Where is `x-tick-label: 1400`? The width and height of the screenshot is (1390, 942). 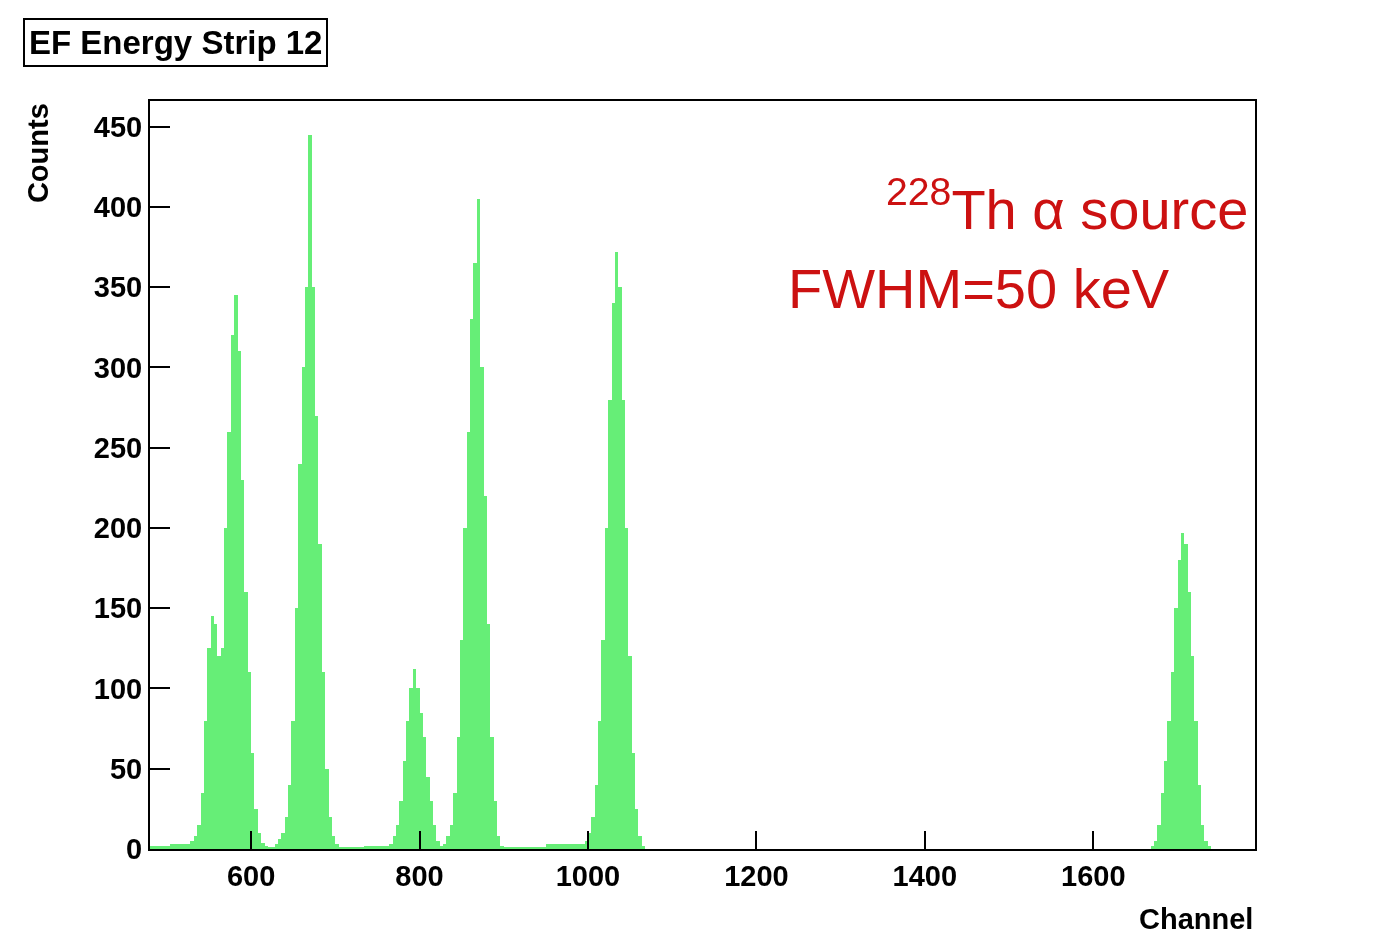
x-tick-label: 1400 is located at coordinates (925, 875).